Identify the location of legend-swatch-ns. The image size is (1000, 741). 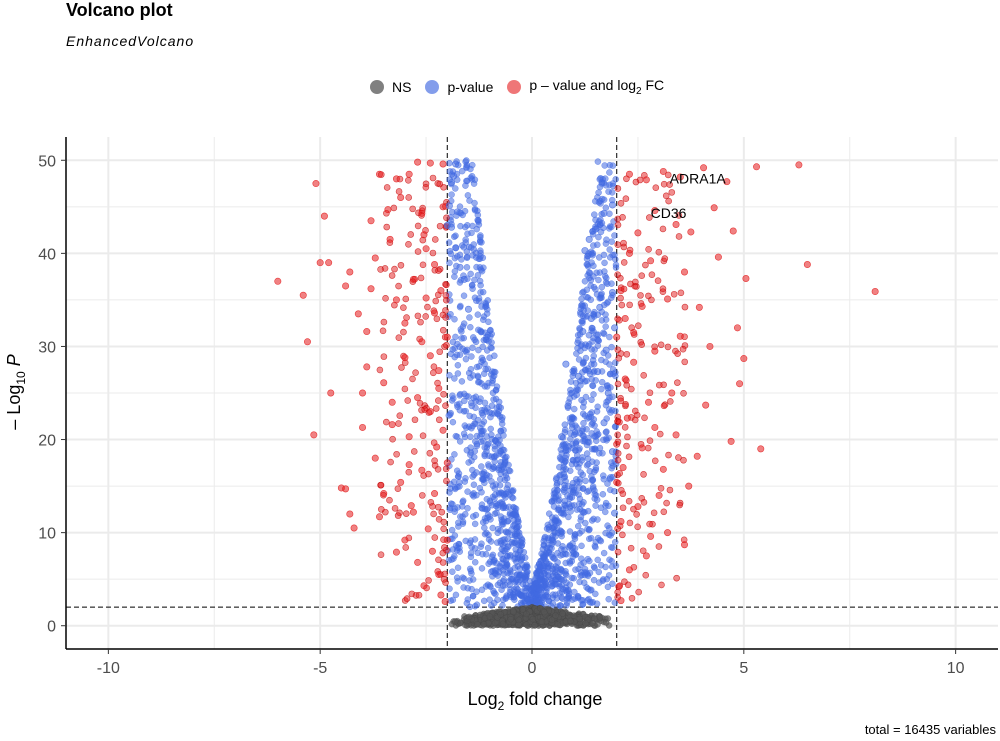
(377, 86).